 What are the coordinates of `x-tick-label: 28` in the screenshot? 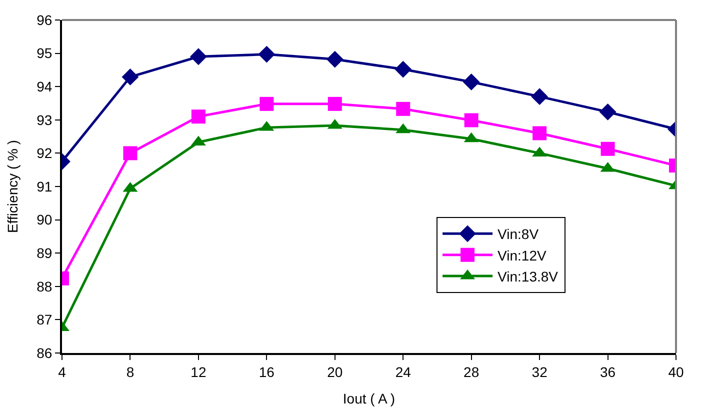 It's located at (472, 372).